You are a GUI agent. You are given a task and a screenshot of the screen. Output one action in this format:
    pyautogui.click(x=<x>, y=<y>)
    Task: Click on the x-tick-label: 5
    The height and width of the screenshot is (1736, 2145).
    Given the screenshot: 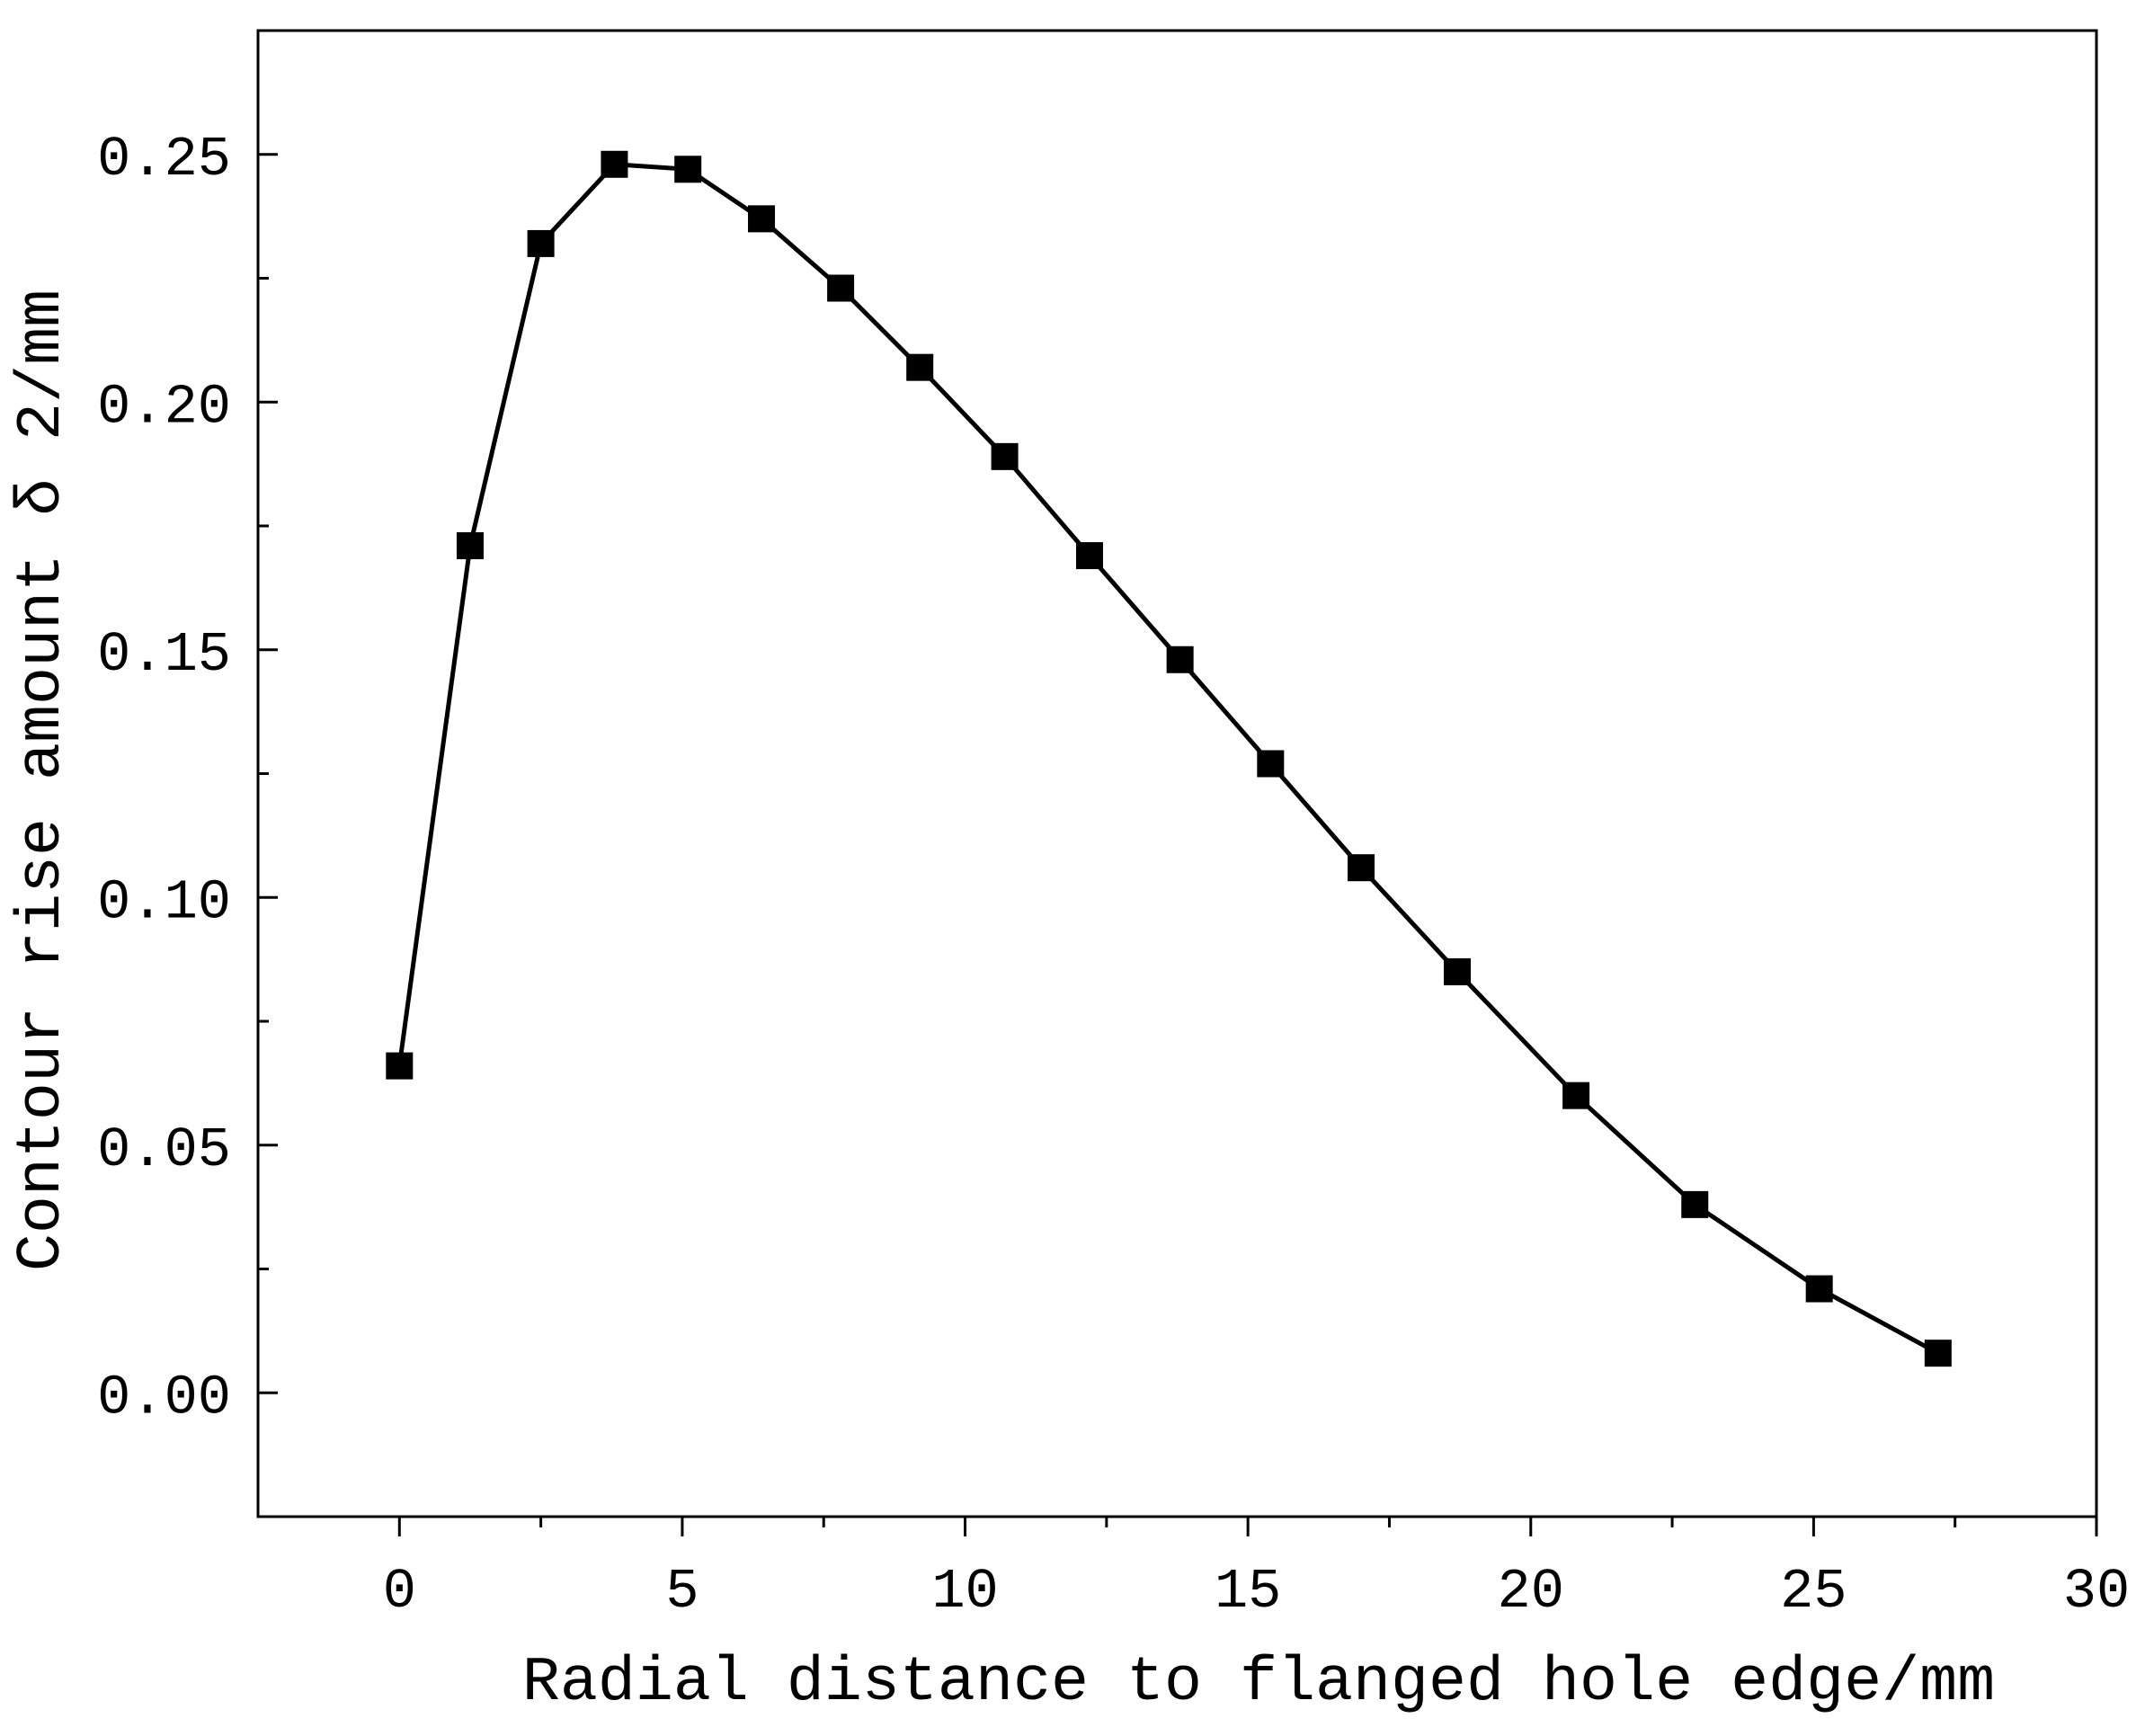 What is the action you would take?
    pyautogui.click(x=682, y=1592)
    